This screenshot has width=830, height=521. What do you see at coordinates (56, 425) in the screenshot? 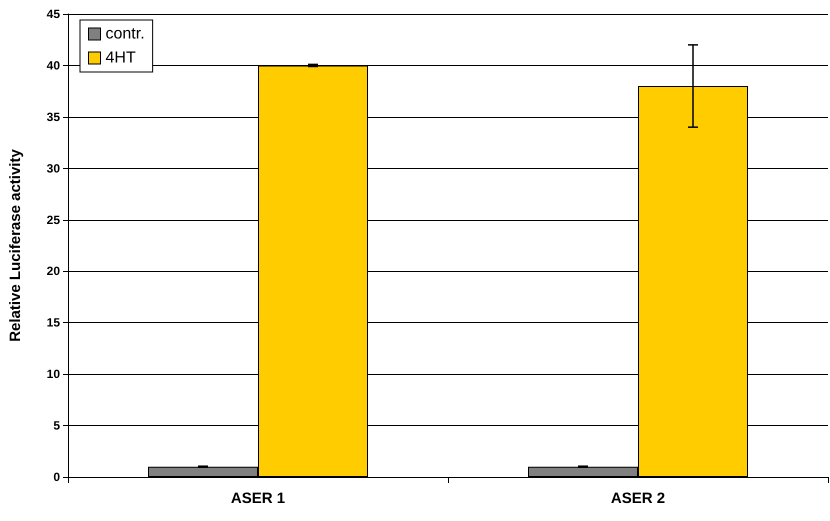
I see `y-tick-label: 5` at bounding box center [56, 425].